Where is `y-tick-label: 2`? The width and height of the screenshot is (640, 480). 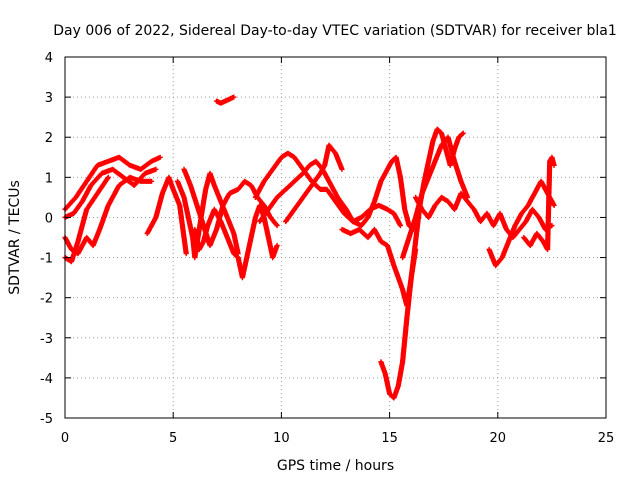 y-tick-label: 2 is located at coordinates (49, 138).